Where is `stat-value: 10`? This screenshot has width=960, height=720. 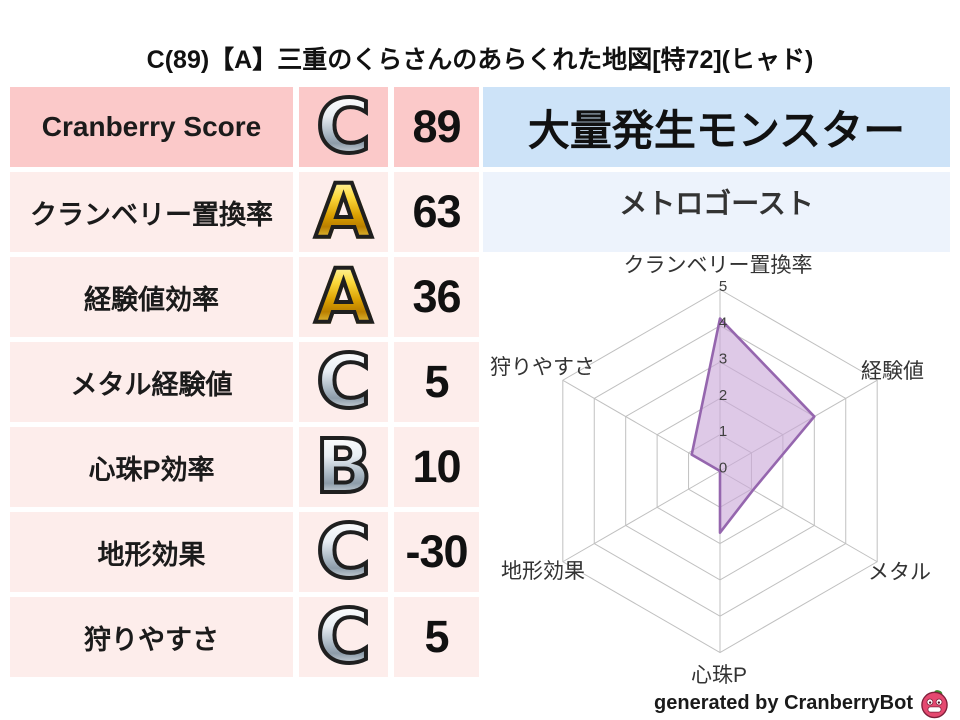 stat-value: 10 is located at coordinates (436, 467).